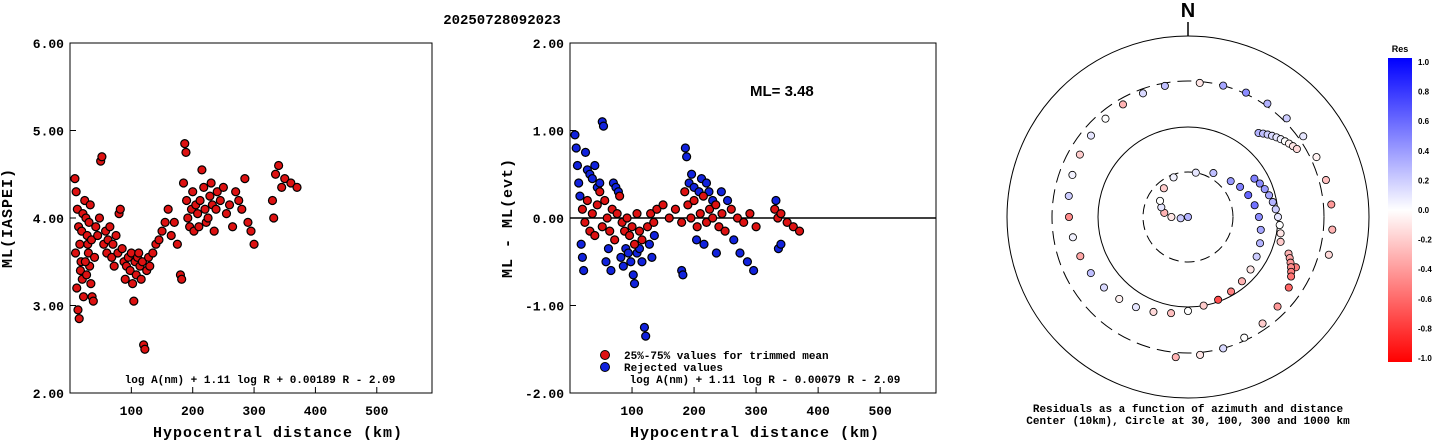  What do you see at coordinates (1400, 210) in the screenshot?
I see `colorbar` at bounding box center [1400, 210].